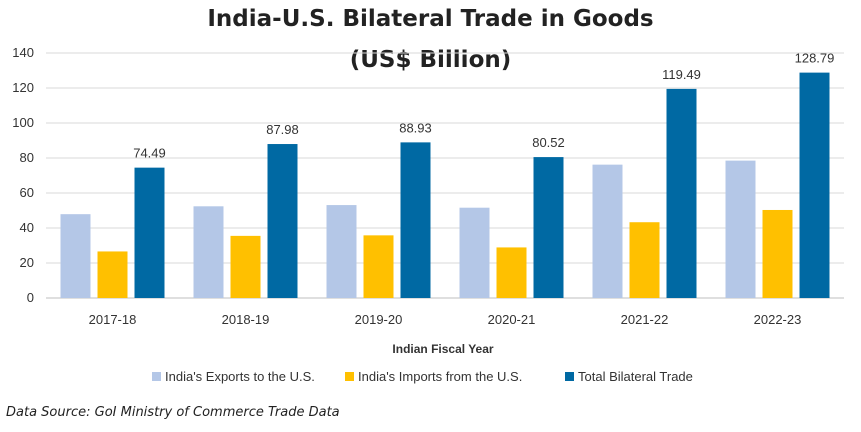  I want to click on data-label: 128.79, so click(815, 58).